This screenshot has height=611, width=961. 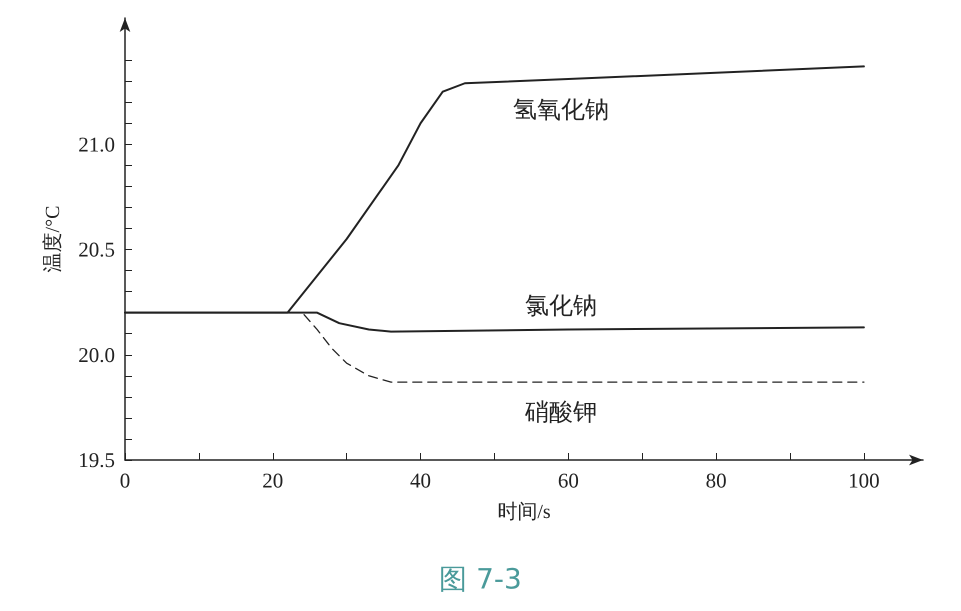 What do you see at coordinates (480, 579) in the screenshot?
I see `caption: 图 7-3` at bounding box center [480, 579].